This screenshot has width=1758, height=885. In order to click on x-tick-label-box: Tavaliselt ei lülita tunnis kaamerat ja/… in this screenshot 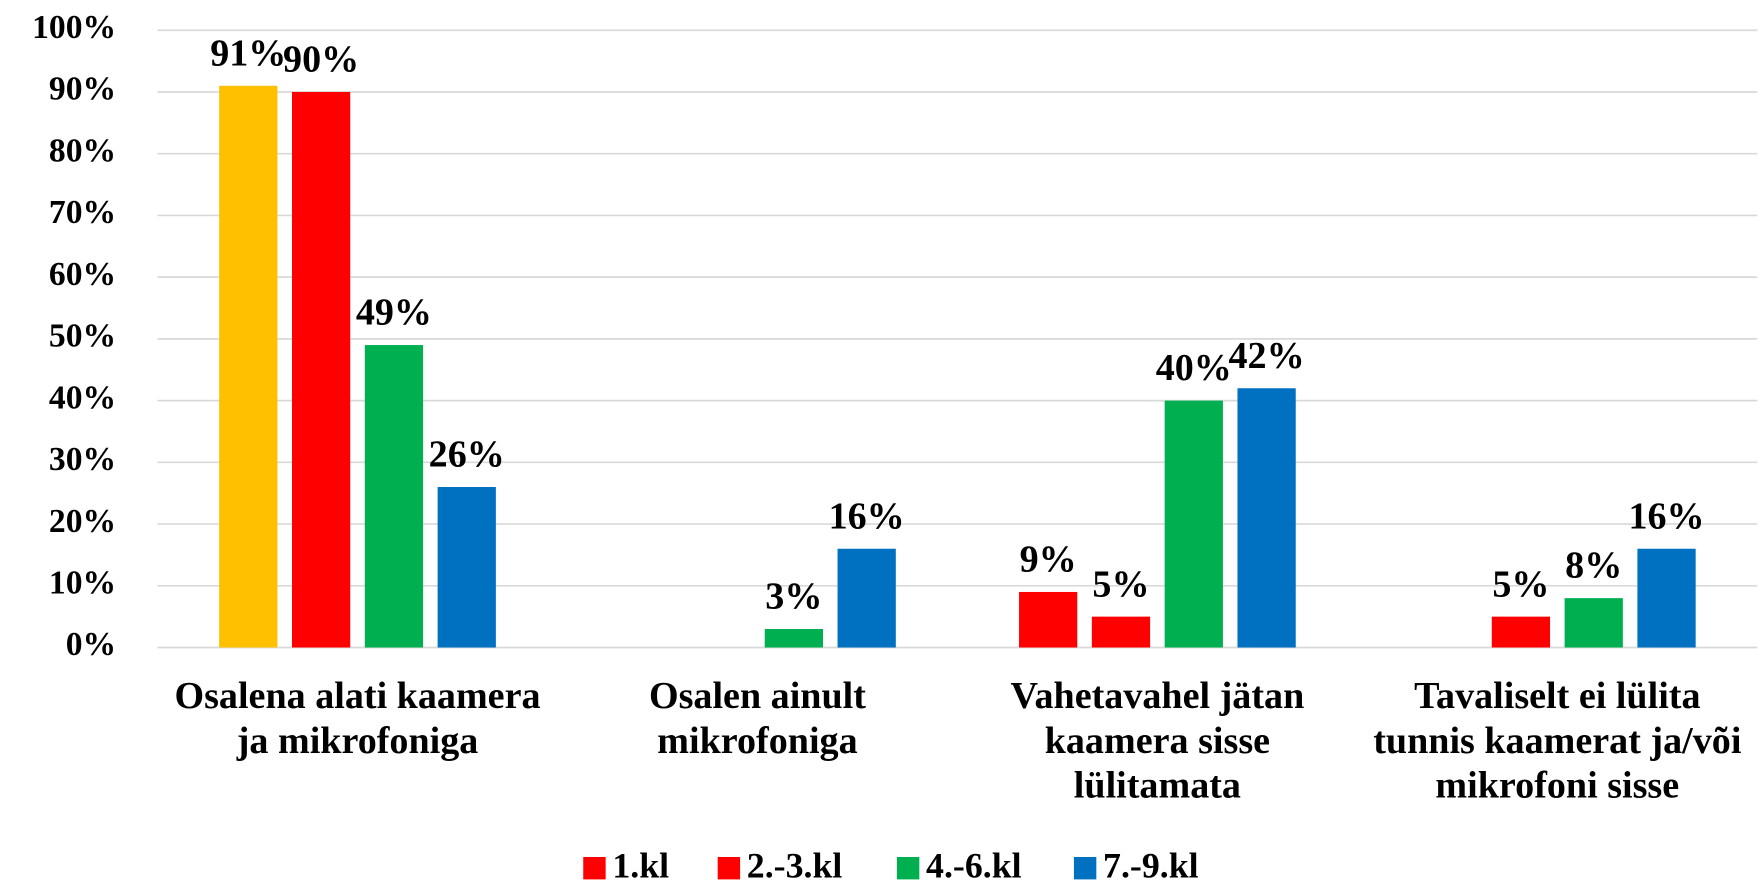, I will do `click(1557, 741)`.